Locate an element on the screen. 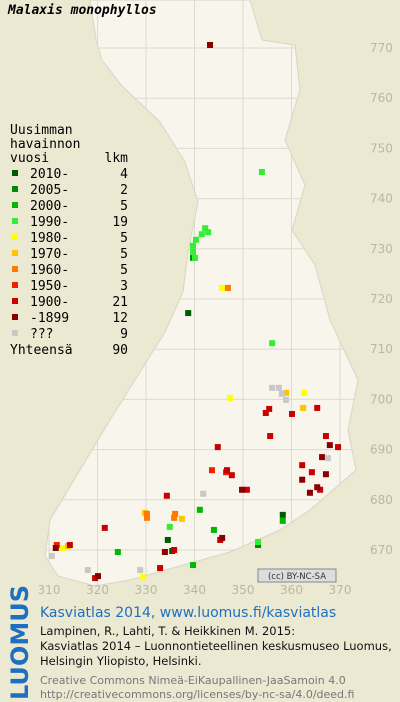 This screenshot has height=702, width=400. logo: LUOMUS is located at coordinates (20, 642).